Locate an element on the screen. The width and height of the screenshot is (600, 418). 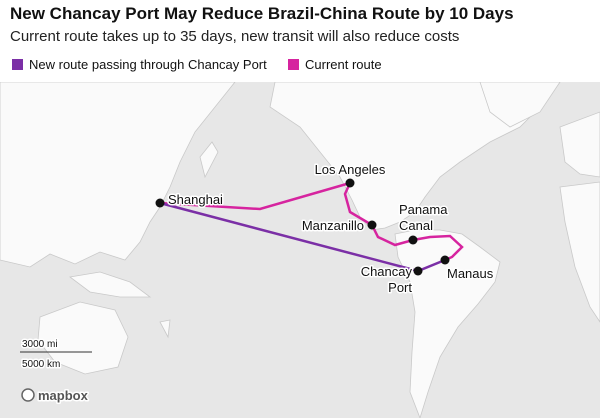
legend-item: New route passing through Chancay Port is located at coordinates (139, 64).